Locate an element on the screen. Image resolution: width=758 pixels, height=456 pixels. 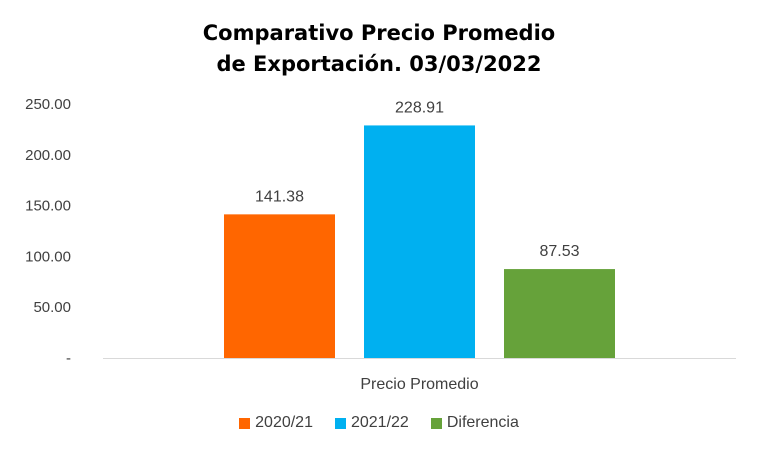
legend-label: 2021/22 is located at coordinates (379, 422).